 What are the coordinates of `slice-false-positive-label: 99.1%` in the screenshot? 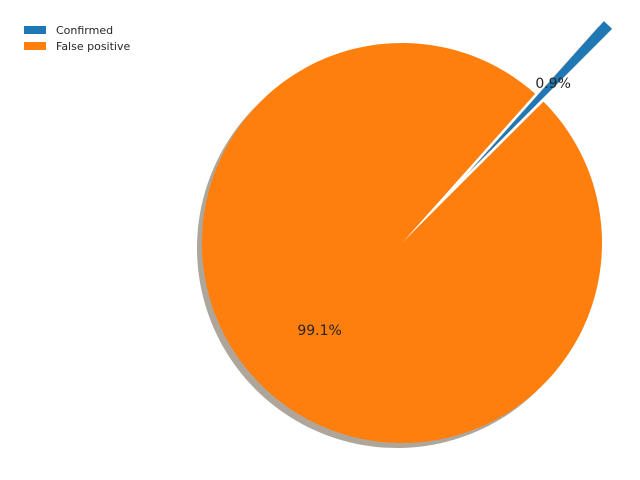 It's located at (319, 331).